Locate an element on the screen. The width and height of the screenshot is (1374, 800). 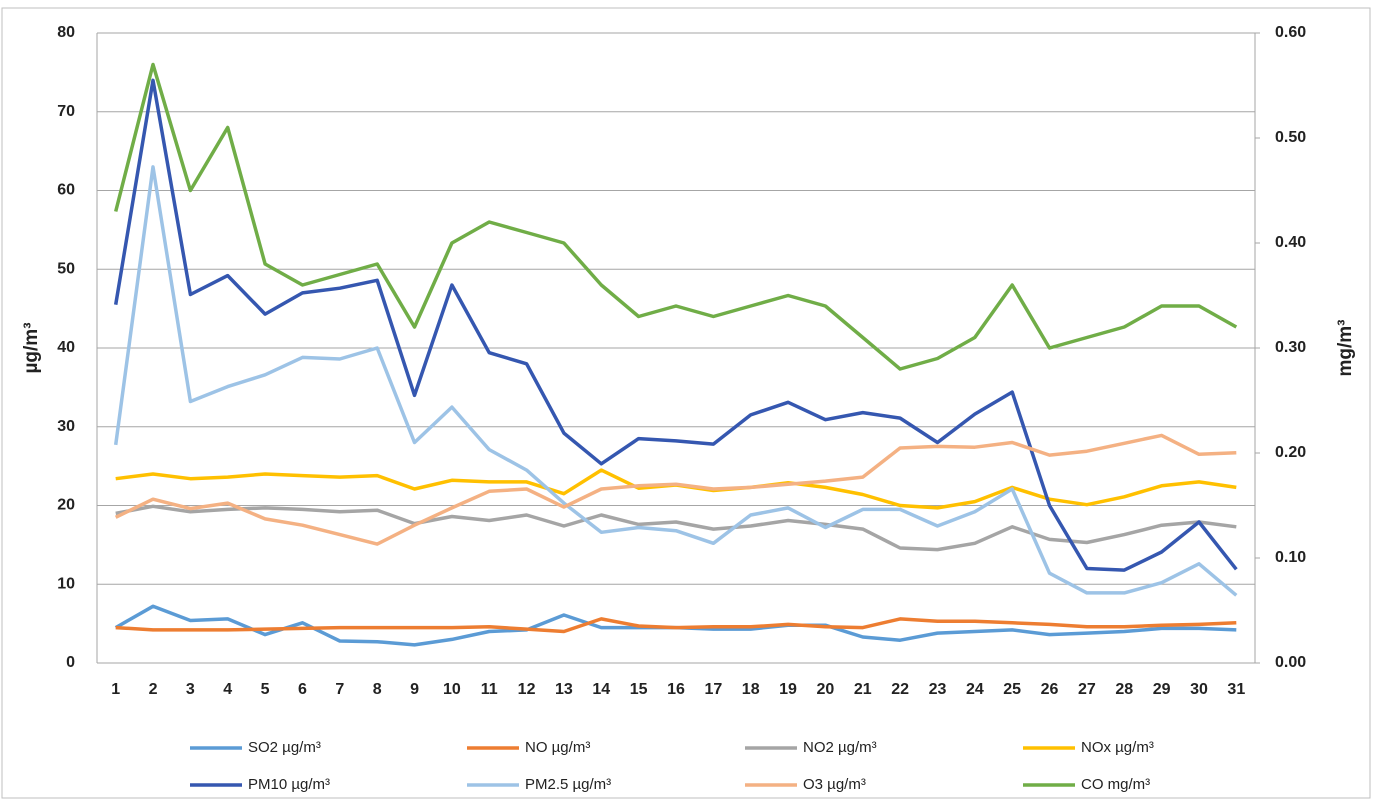
x-tick-label: 1 is located at coordinates (115, 689).